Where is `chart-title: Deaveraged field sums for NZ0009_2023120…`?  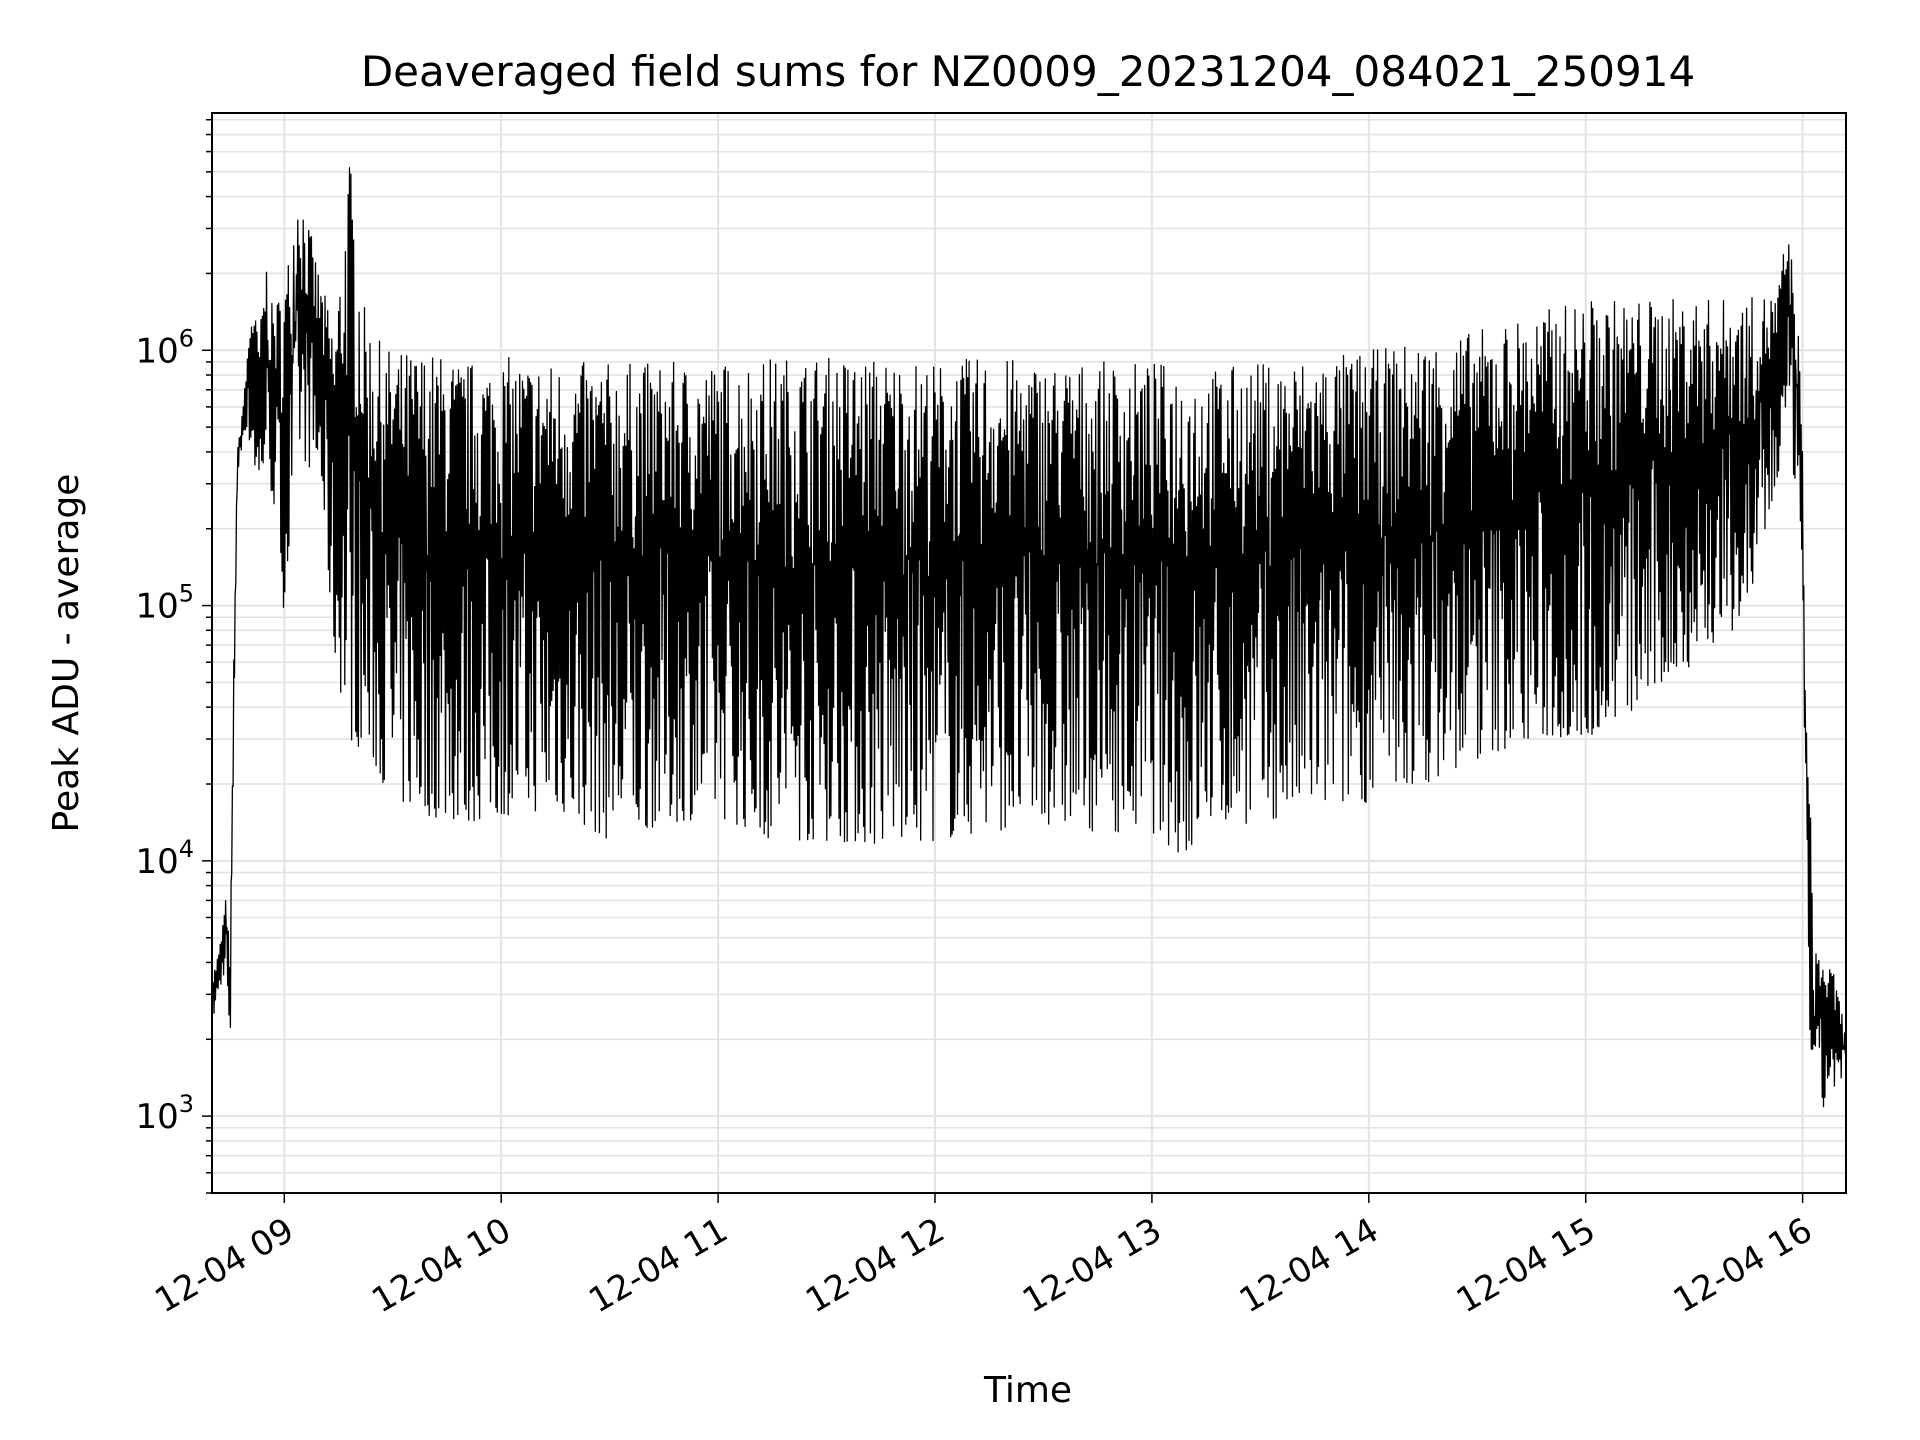 chart-title: Deaveraged field sums for NZ0009_2023120… is located at coordinates (1028, 71).